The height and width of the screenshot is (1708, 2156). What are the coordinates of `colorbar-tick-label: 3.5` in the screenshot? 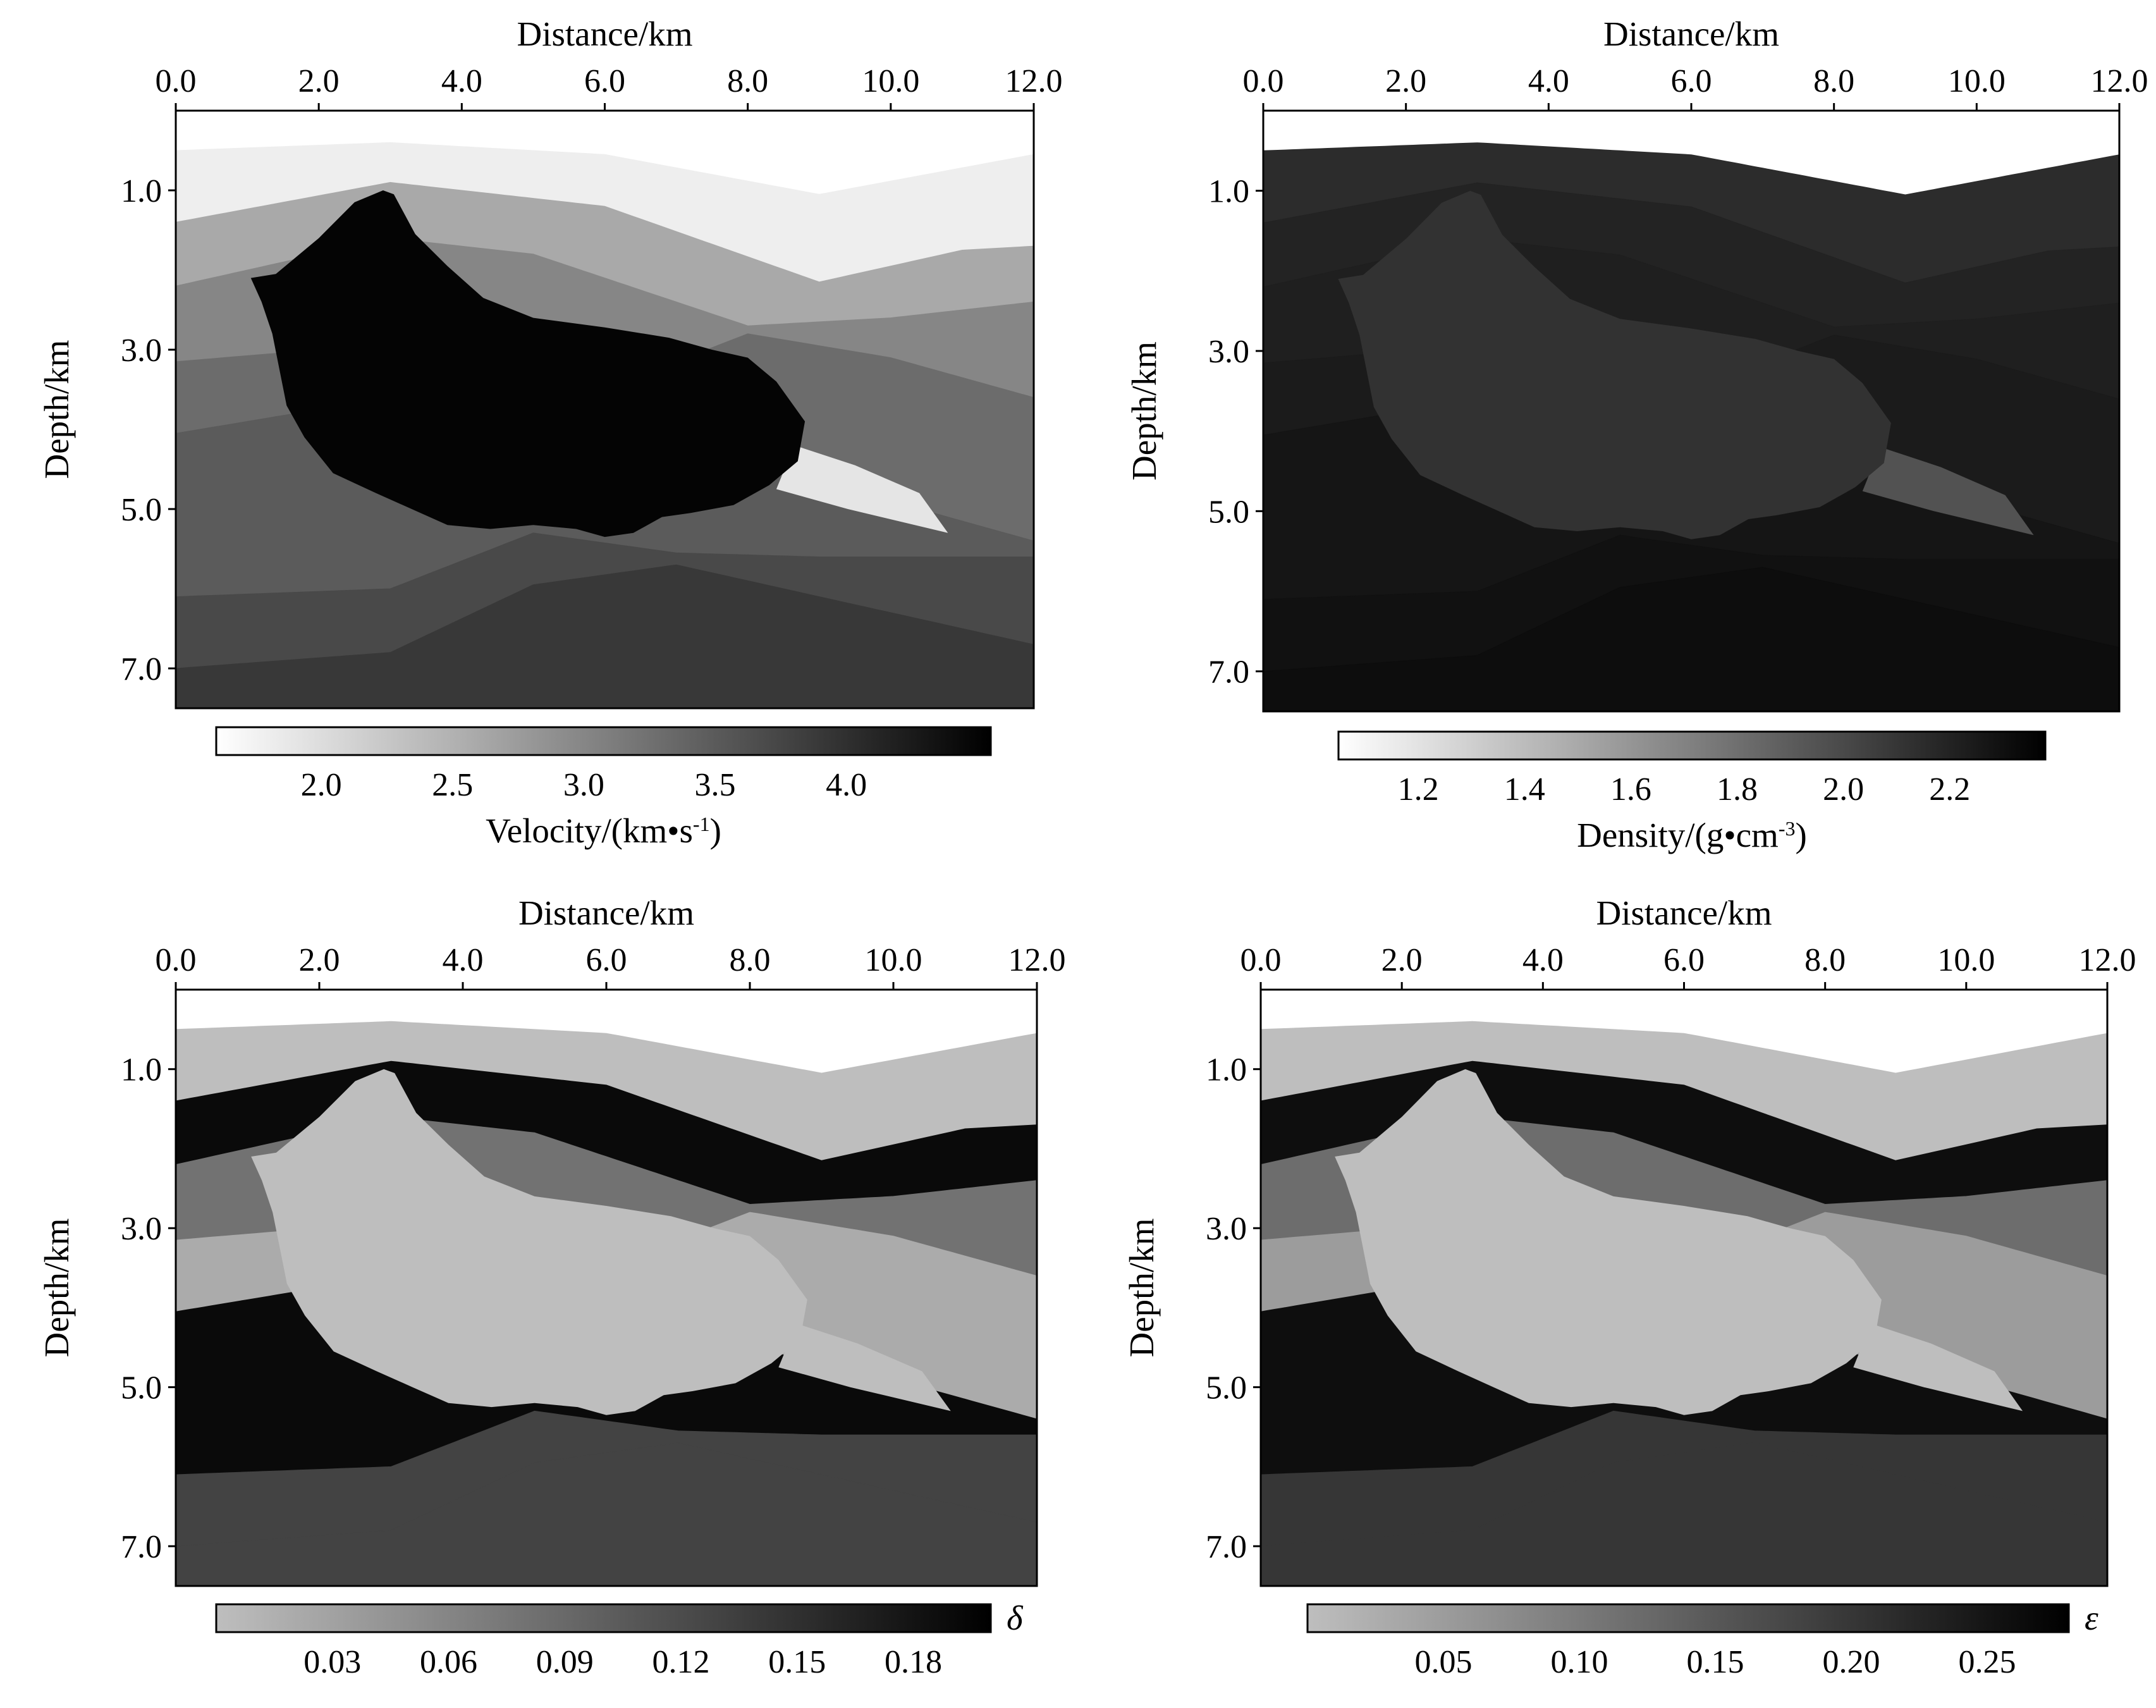 It's located at (714, 785).